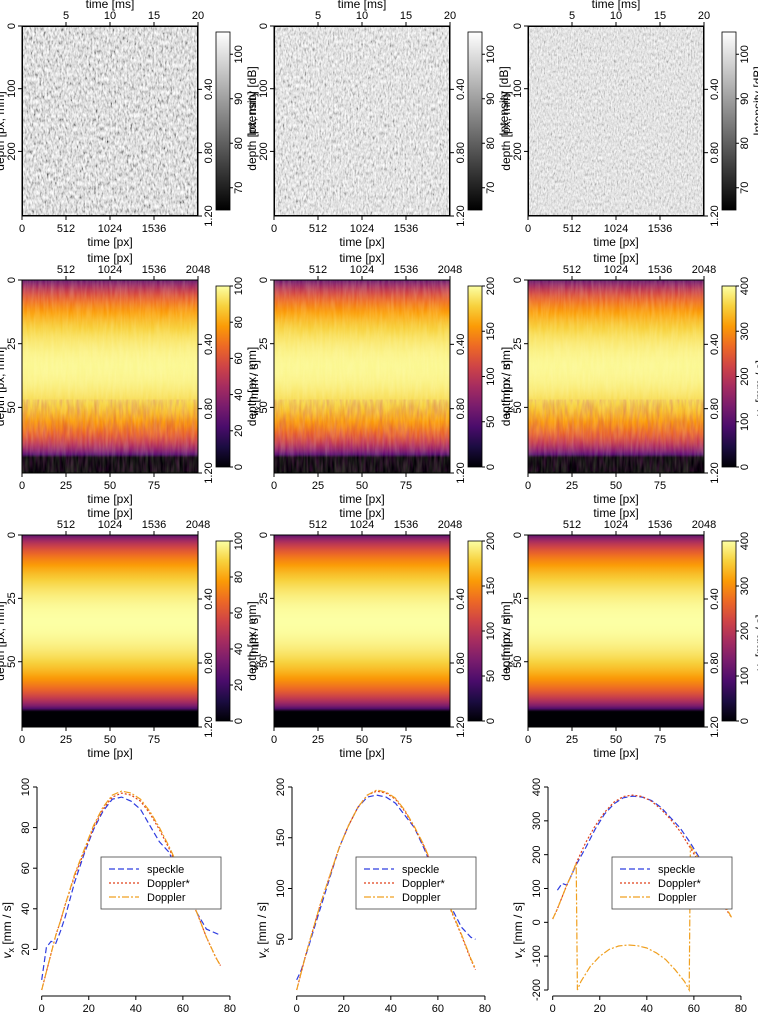  What do you see at coordinates (572, 525) in the screenshot?
I see `top-tick-label: 512` at bounding box center [572, 525].